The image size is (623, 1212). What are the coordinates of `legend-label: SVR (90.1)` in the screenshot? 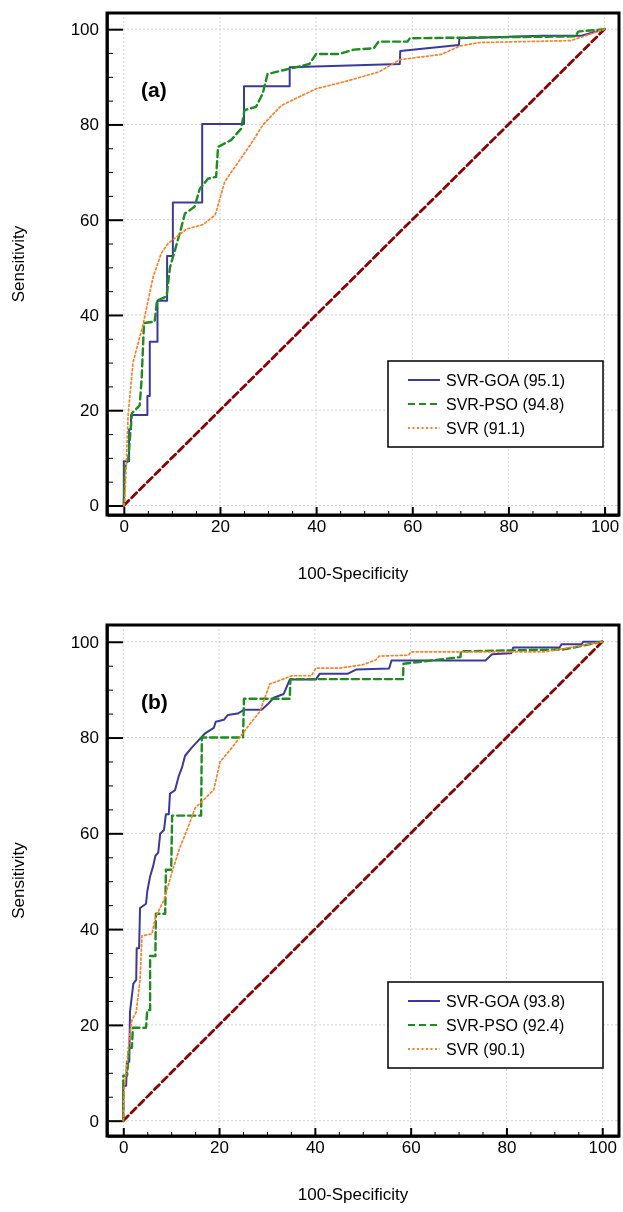 It's located at (486, 1049).